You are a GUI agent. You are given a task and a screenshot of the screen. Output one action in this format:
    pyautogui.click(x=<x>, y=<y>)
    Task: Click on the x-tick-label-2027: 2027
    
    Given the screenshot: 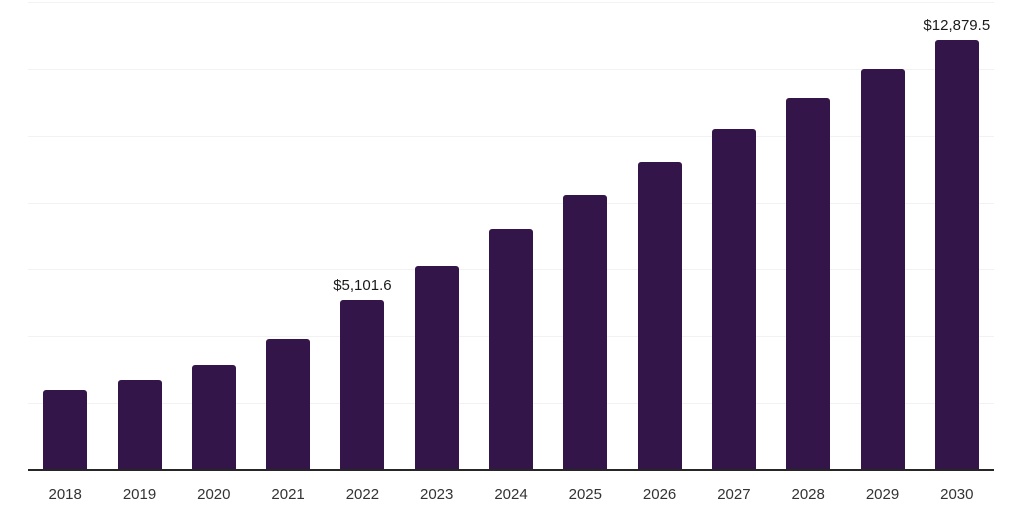 What is the action you would take?
    pyautogui.click(x=734, y=494)
    